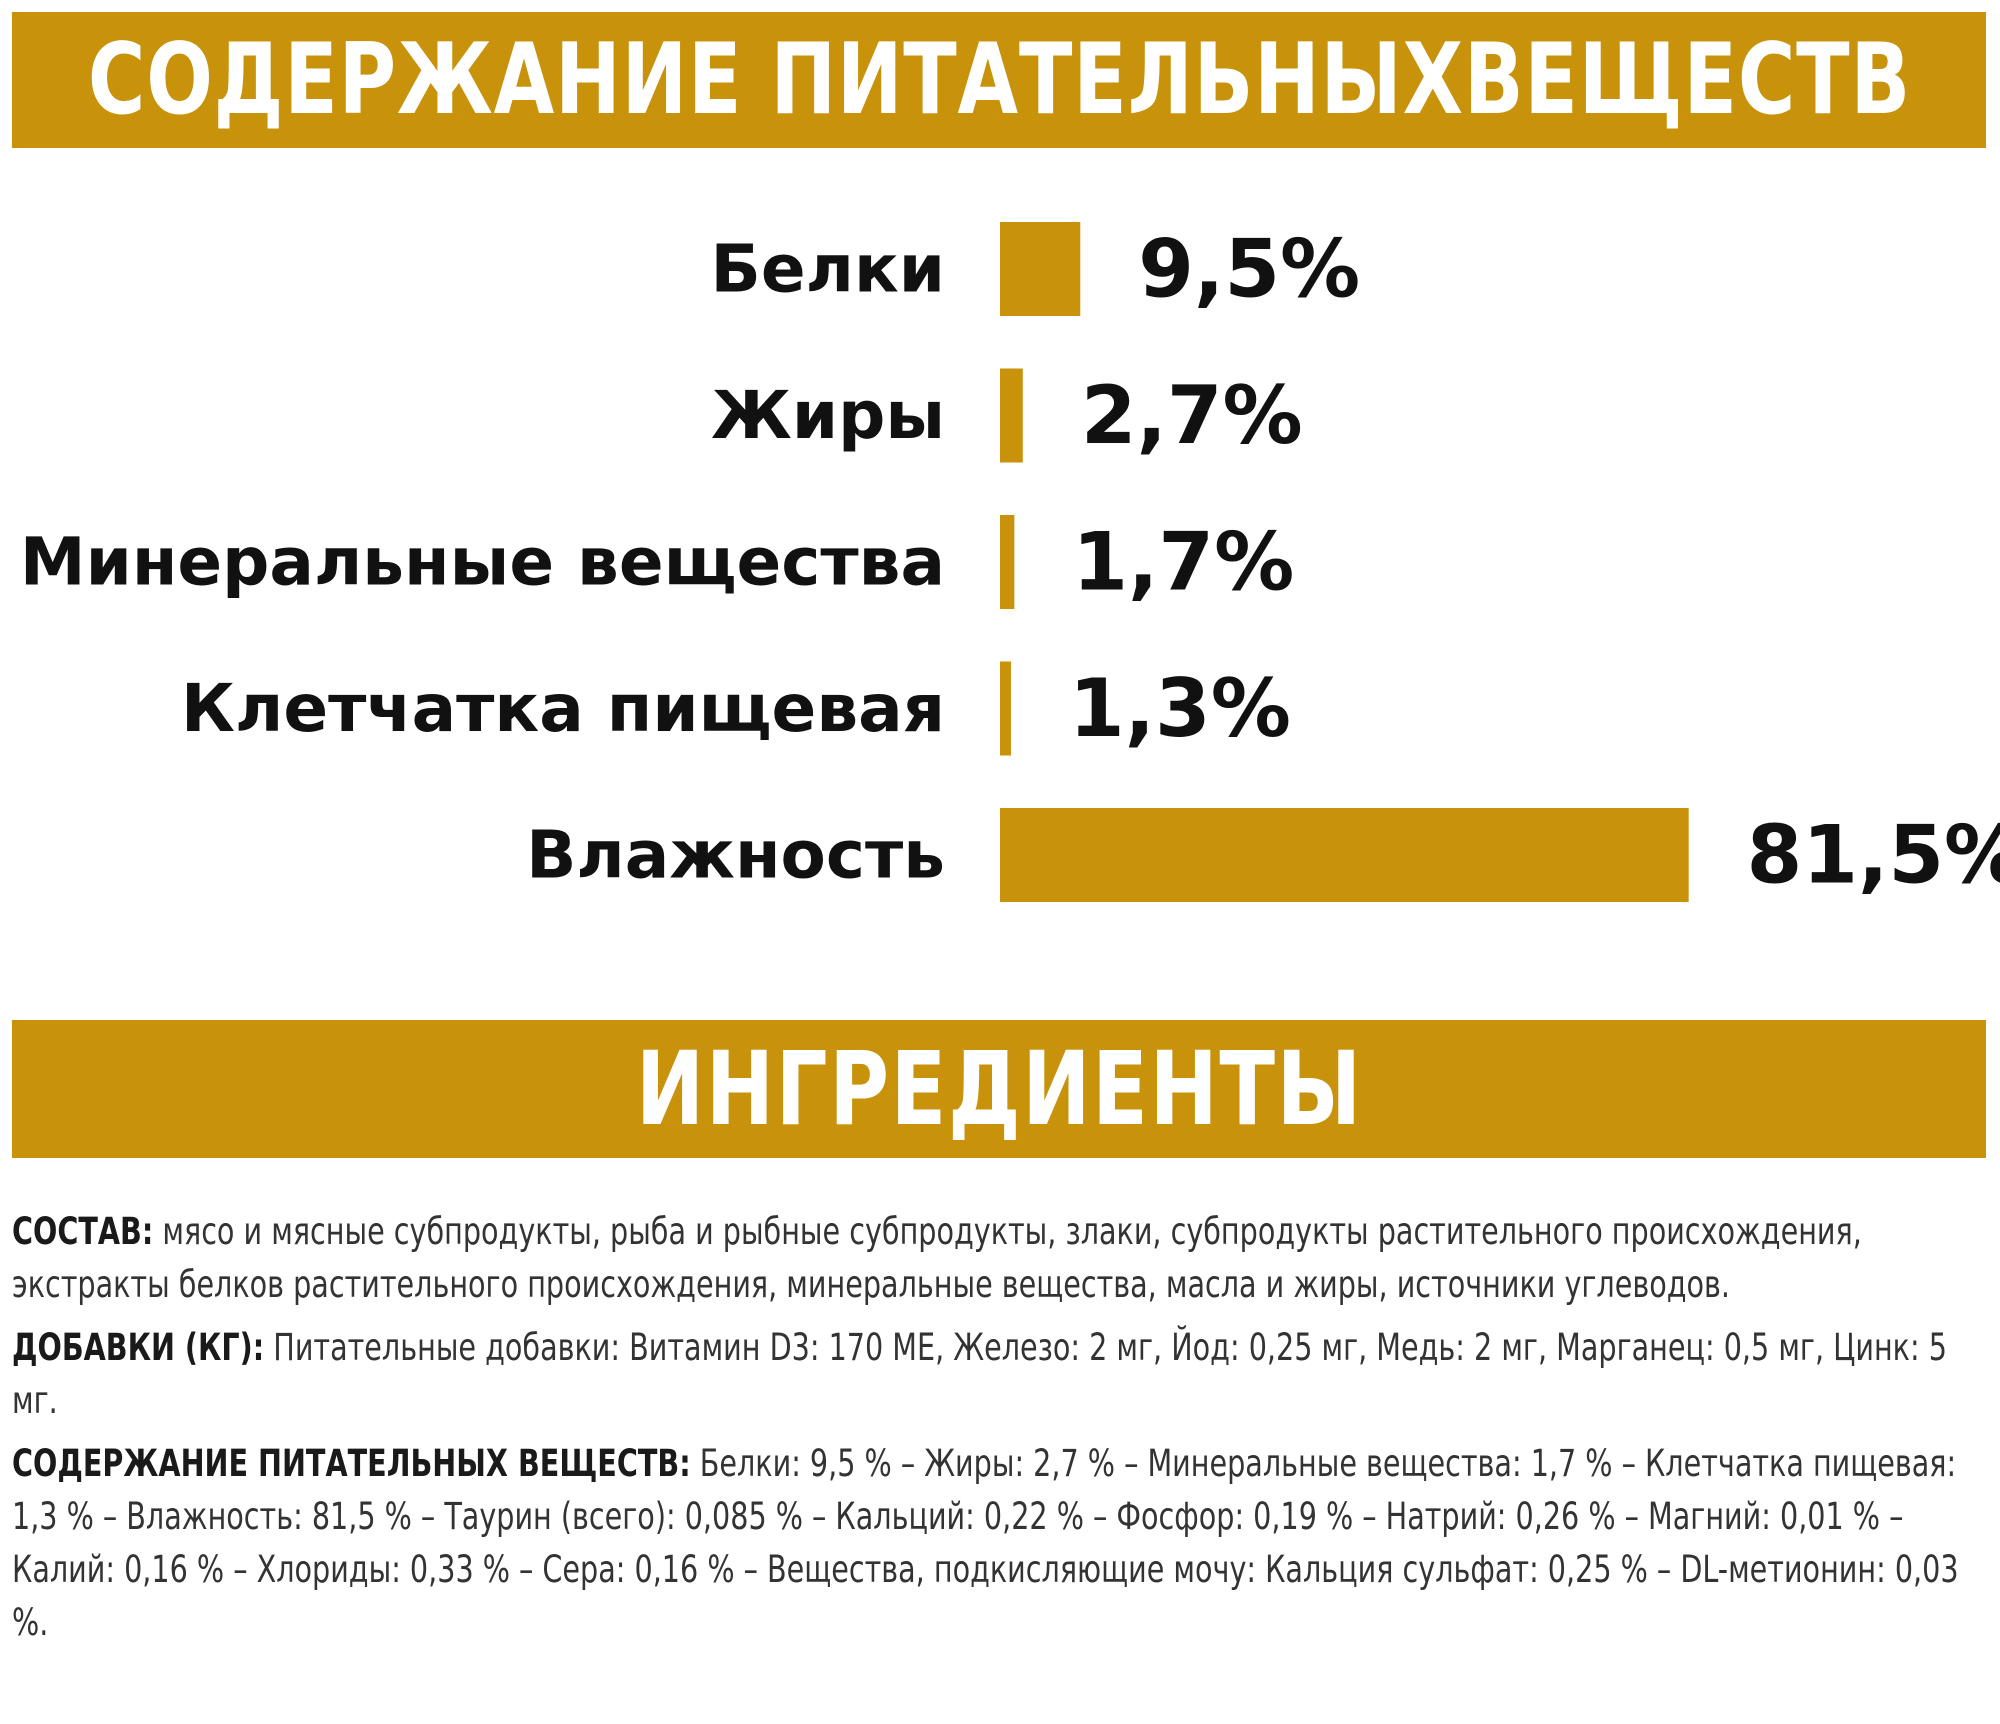 This screenshot has height=1724, width=2000. I want to click on ingredients-header-band: ИНГРЕДИЕНТЫ, so click(999, 1089).